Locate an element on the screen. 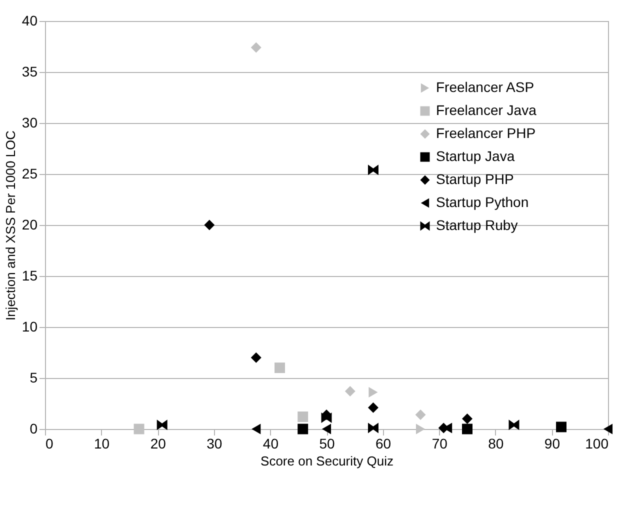 This screenshot has height=508, width=634. x-tick-label: 100 is located at coordinates (597, 444).